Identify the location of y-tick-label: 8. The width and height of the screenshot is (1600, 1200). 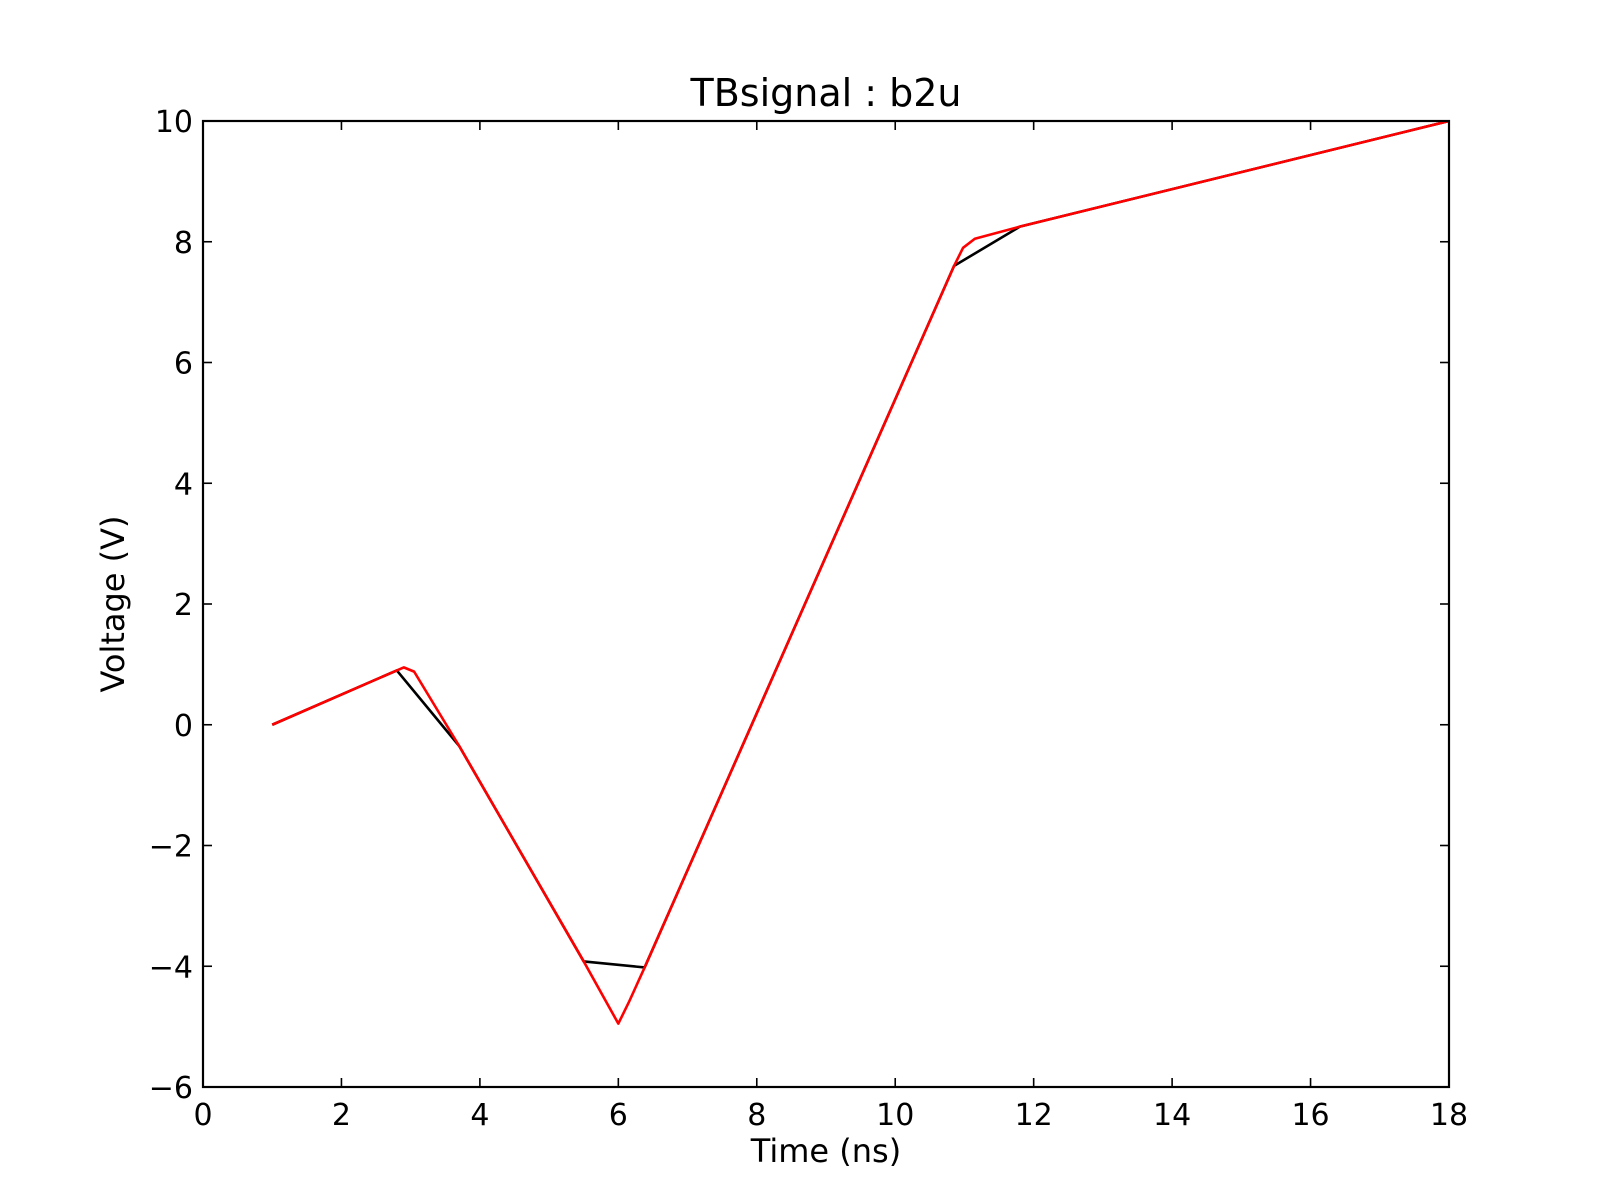
(183, 243).